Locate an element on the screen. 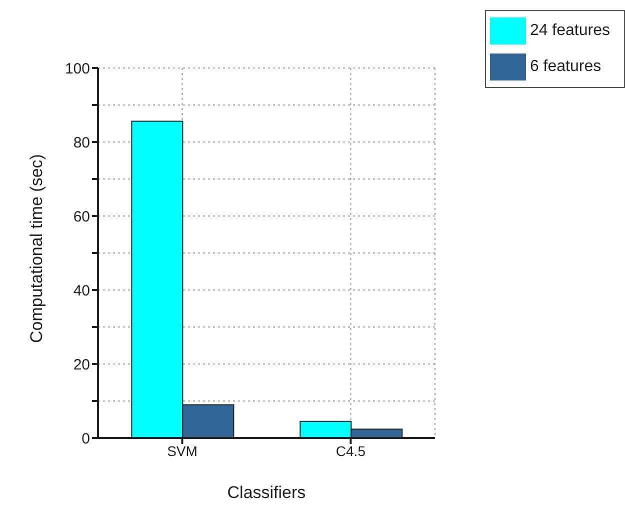  y-tick-label: 80 is located at coordinates (81, 143).